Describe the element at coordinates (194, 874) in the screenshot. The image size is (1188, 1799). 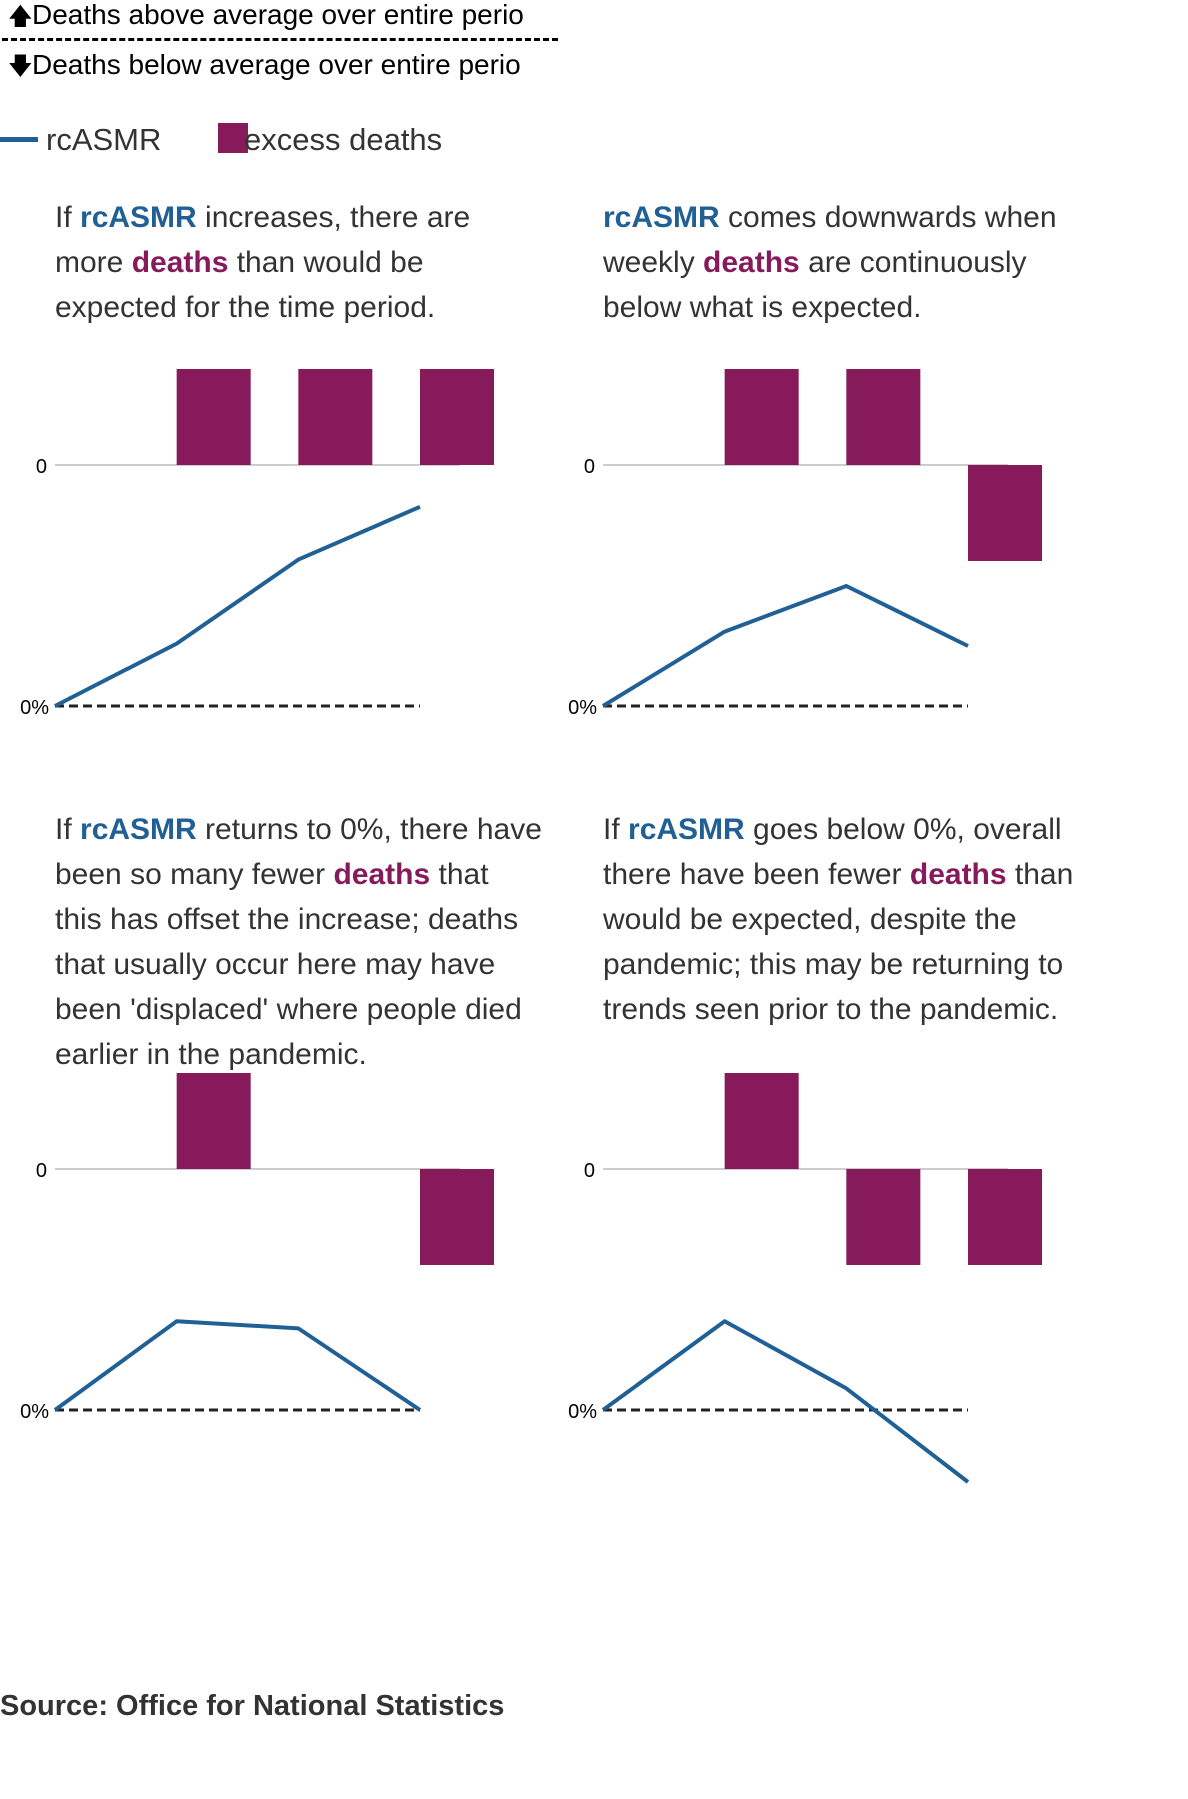
I see `text-fragment: been so many fewer` at that location.